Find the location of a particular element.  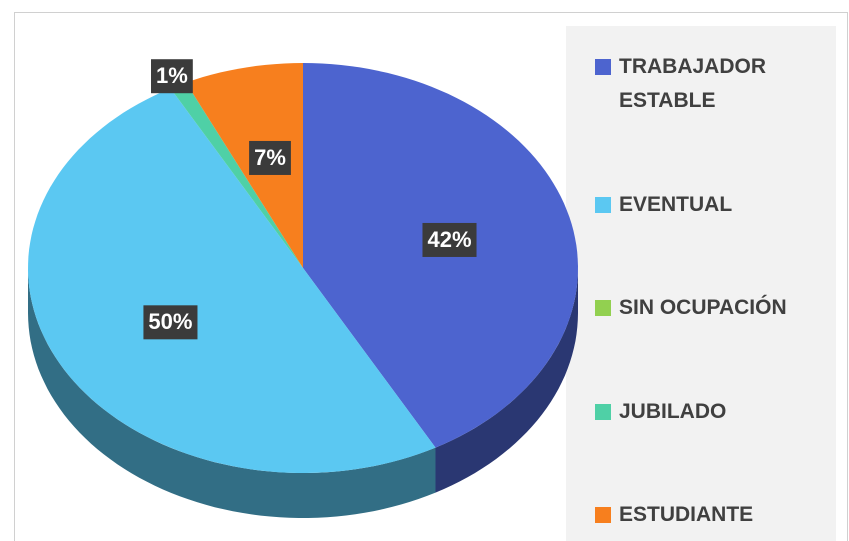

legend-item: JUBILADO is located at coordinates (710, 412).